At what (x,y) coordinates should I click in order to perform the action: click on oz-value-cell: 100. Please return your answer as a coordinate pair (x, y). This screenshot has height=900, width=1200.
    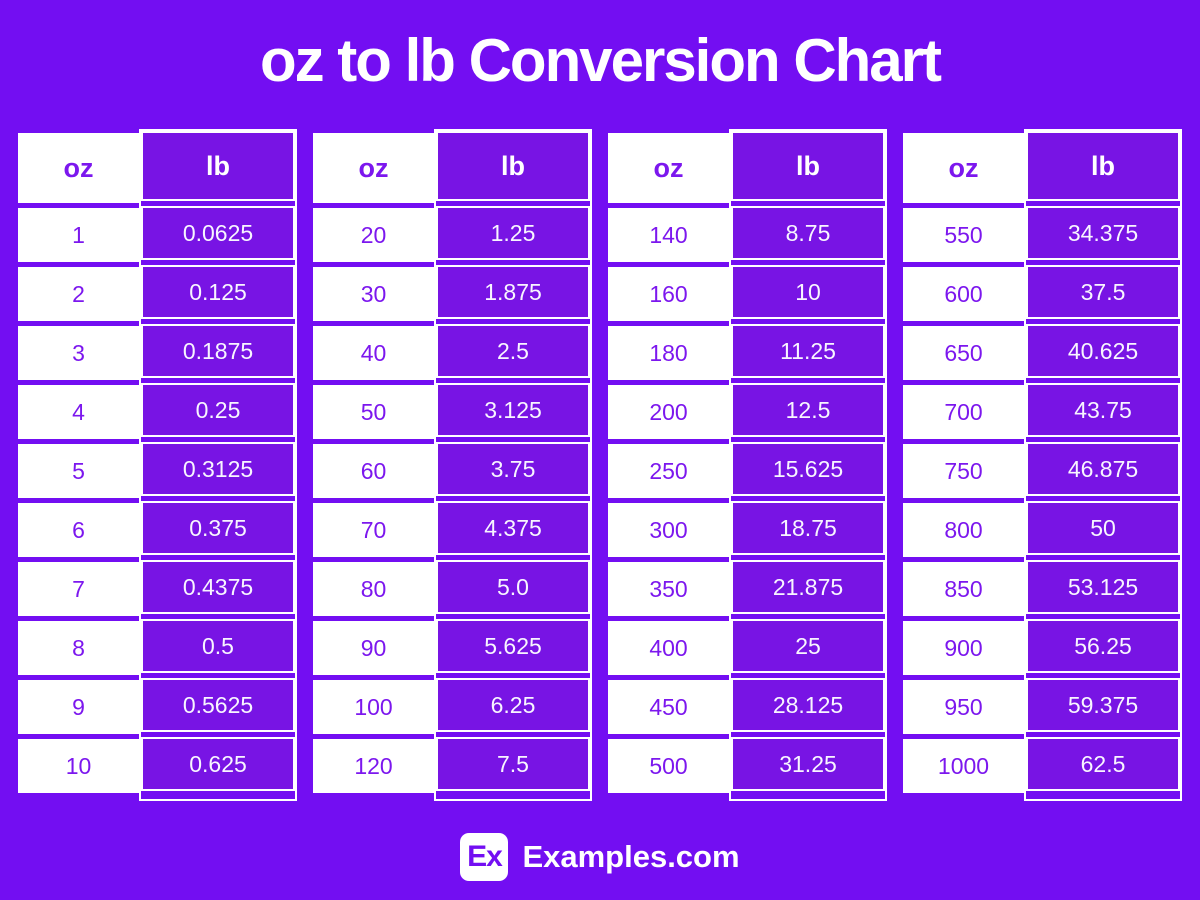
    Looking at the image, I should click on (373, 707).